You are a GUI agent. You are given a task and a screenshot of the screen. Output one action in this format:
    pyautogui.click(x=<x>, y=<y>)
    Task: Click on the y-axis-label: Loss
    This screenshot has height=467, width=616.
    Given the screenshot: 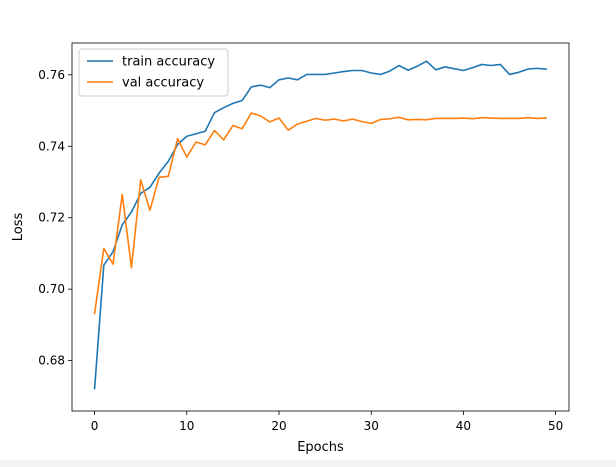 What is the action you would take?
    pyautogui.click(x=18, y=227)
    